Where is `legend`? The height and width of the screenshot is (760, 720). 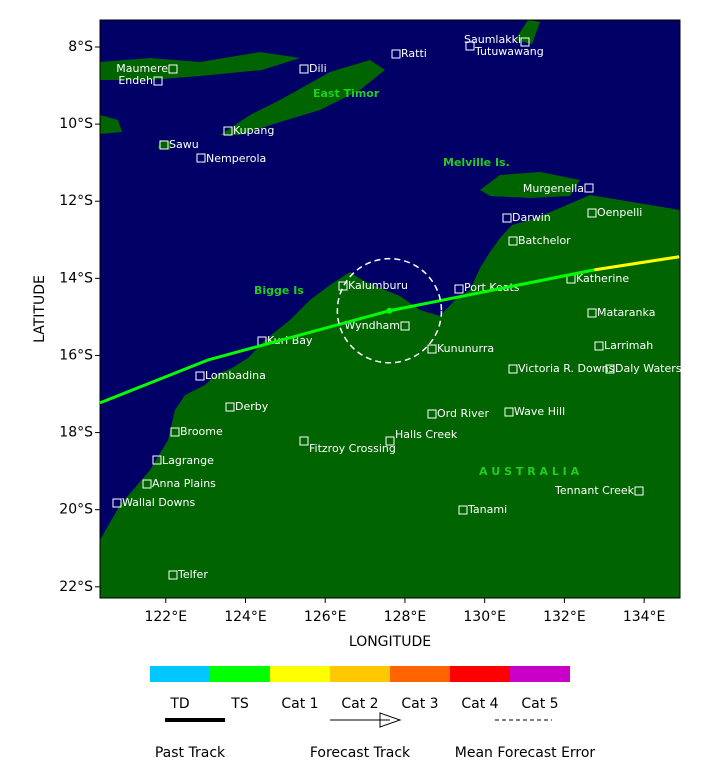 legend is located at coordinates (358, 720).